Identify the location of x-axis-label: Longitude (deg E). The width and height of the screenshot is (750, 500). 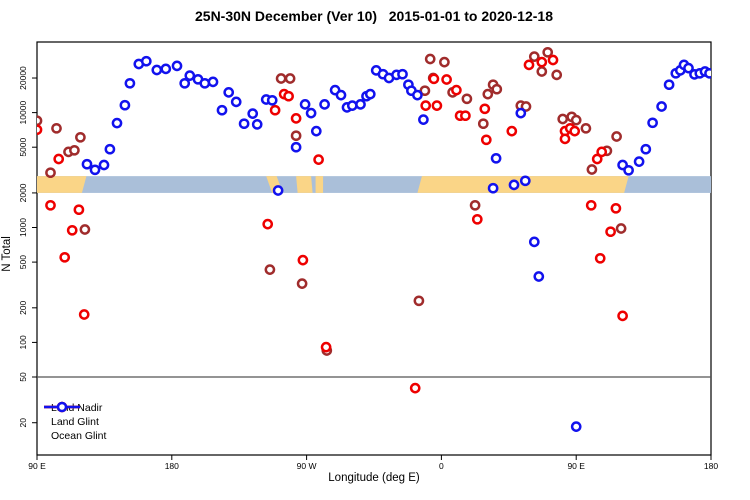
(374, 478).